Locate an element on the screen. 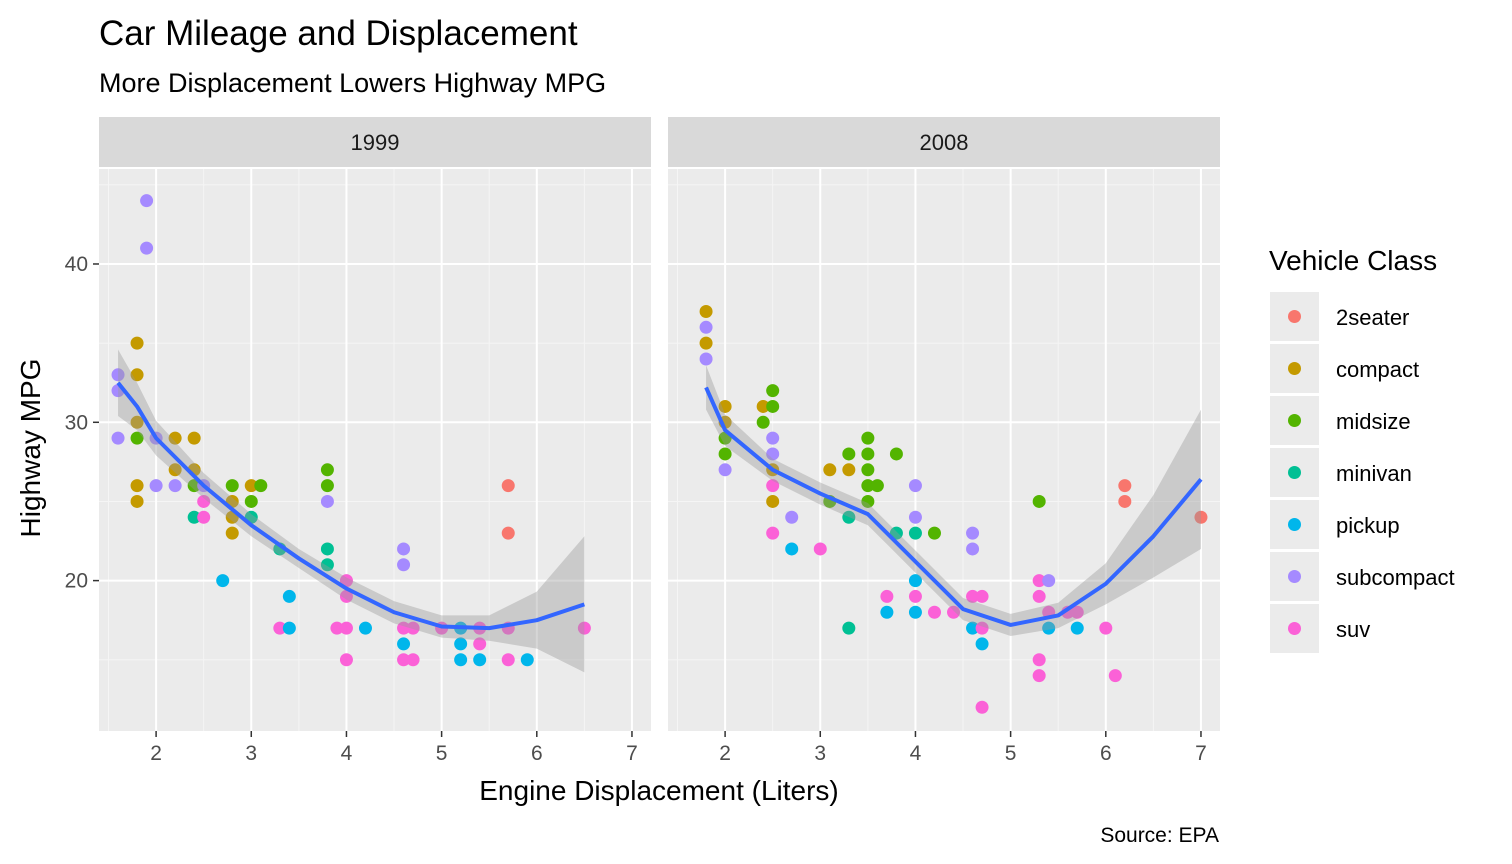 This screenshot has width=1512, height=864. x-tick-label: 2 is located at coordinates (156, 753).